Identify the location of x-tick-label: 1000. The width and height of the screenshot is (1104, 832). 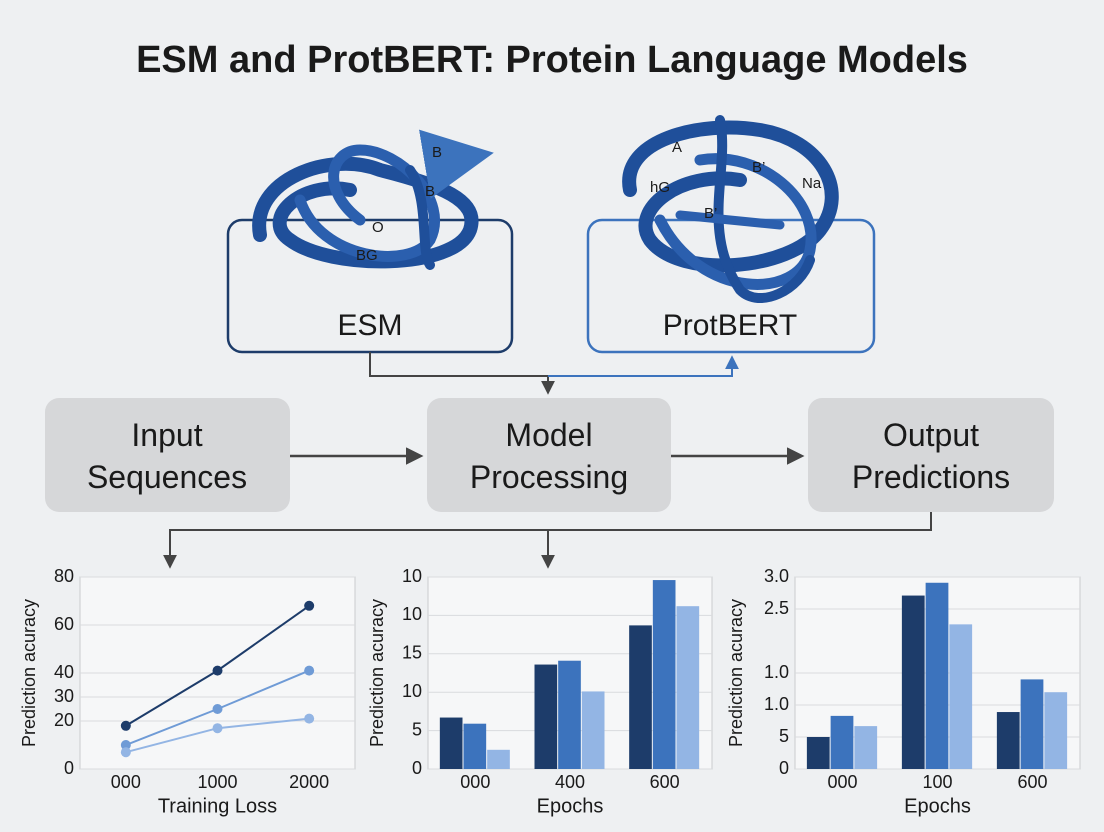
(217, 782).